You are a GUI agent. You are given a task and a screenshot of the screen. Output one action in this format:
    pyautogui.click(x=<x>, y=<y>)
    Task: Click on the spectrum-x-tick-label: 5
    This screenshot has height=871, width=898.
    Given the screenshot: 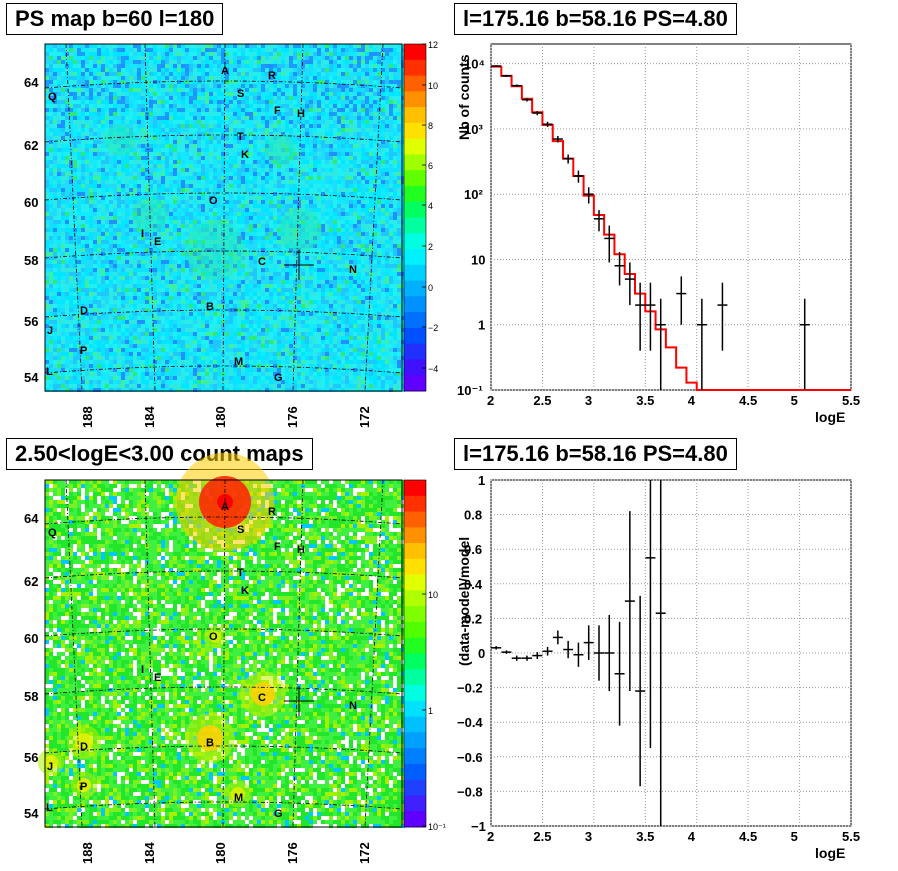 What is the action you would take?
    pyautogui.click(x=794, y=400)
    